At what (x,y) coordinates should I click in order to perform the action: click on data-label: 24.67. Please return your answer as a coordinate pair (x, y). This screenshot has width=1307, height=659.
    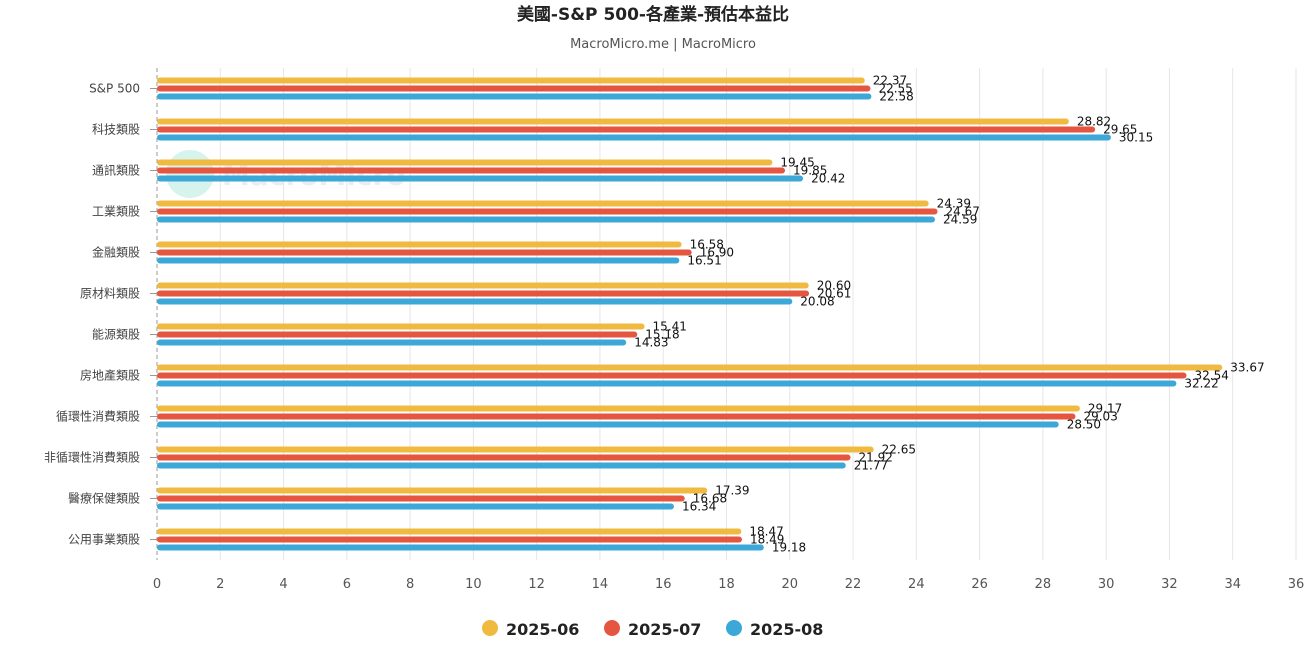
    Looking at the image, I should click on (963, 212).